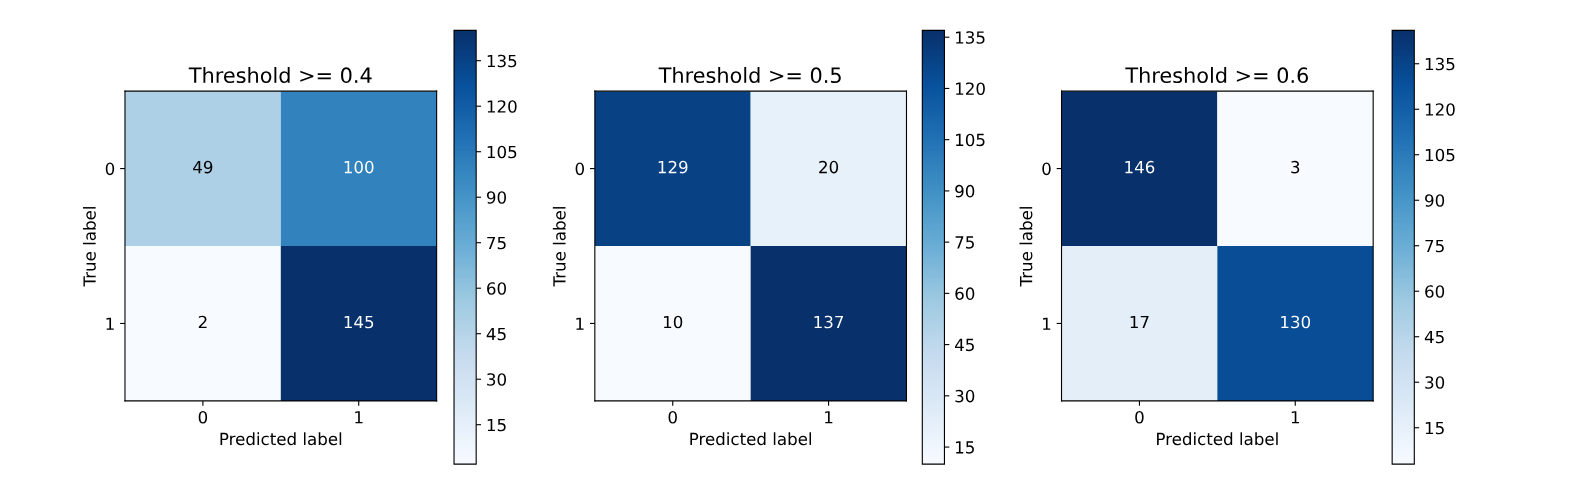  I want to click on data-label: 17, so click(1139, 322).